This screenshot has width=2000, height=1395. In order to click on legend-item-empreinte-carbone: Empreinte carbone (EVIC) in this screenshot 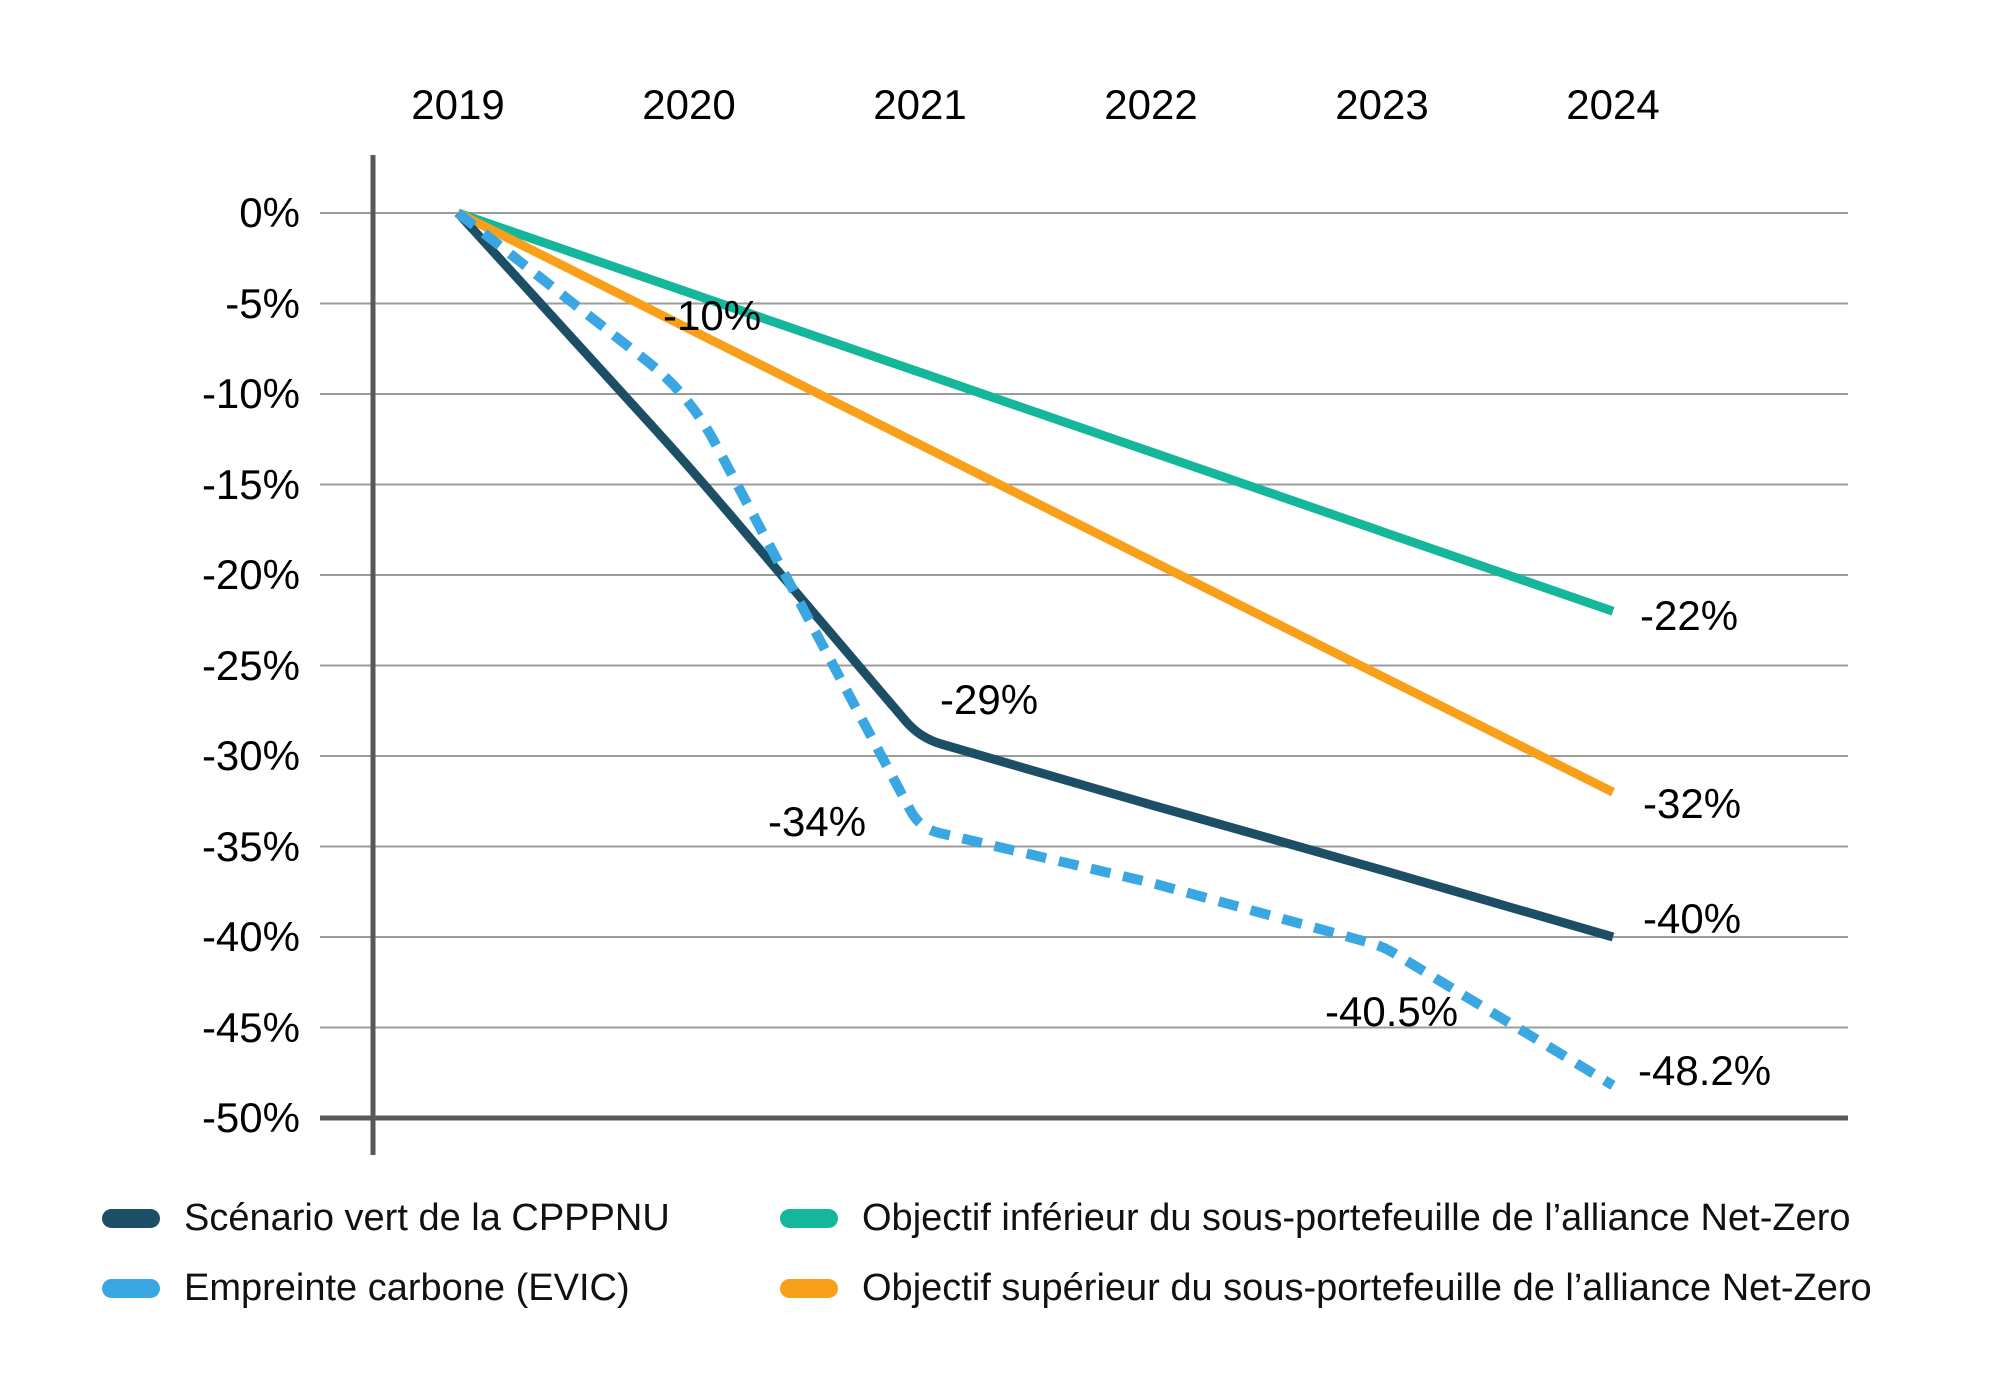, I will do `click(366, 1288)`.